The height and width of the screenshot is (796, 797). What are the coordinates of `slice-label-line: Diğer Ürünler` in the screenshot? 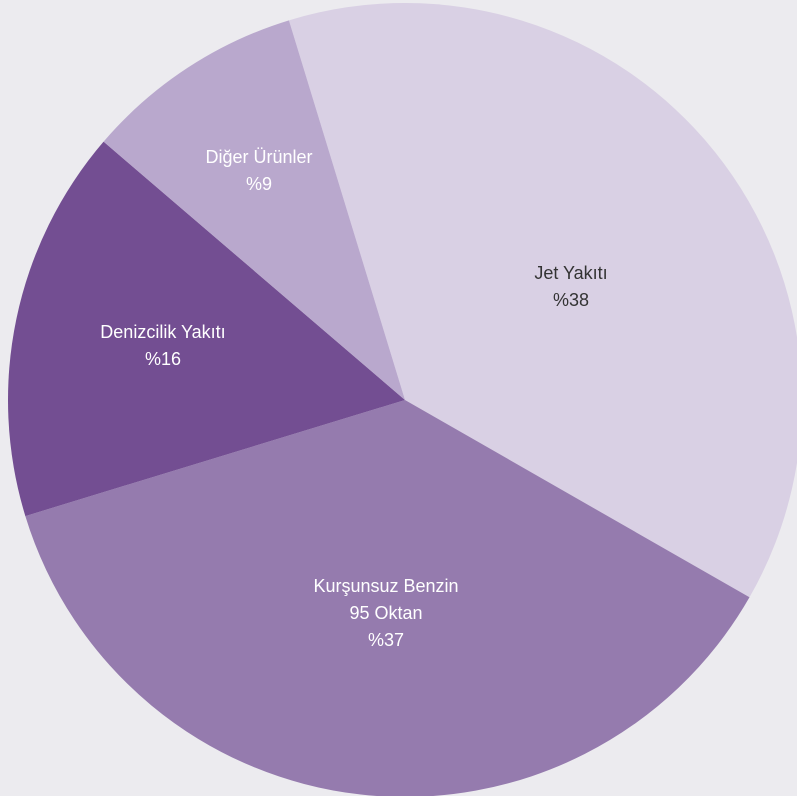 It's located at (258, 157).